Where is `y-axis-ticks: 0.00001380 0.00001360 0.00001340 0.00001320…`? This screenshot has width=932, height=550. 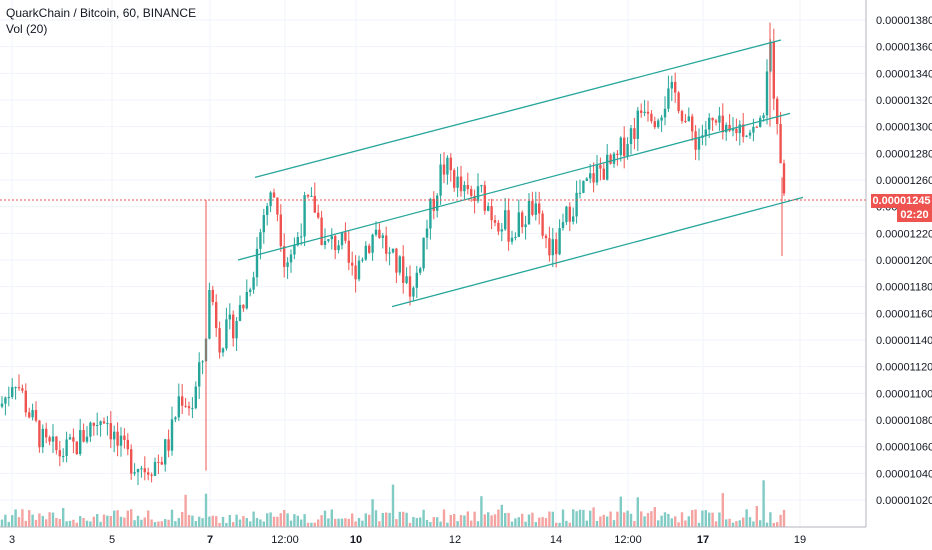
y-axis-ticks: 0.00001380 0.00001360 0.00001340 0.00001320… is located at coordinates (904, 261).